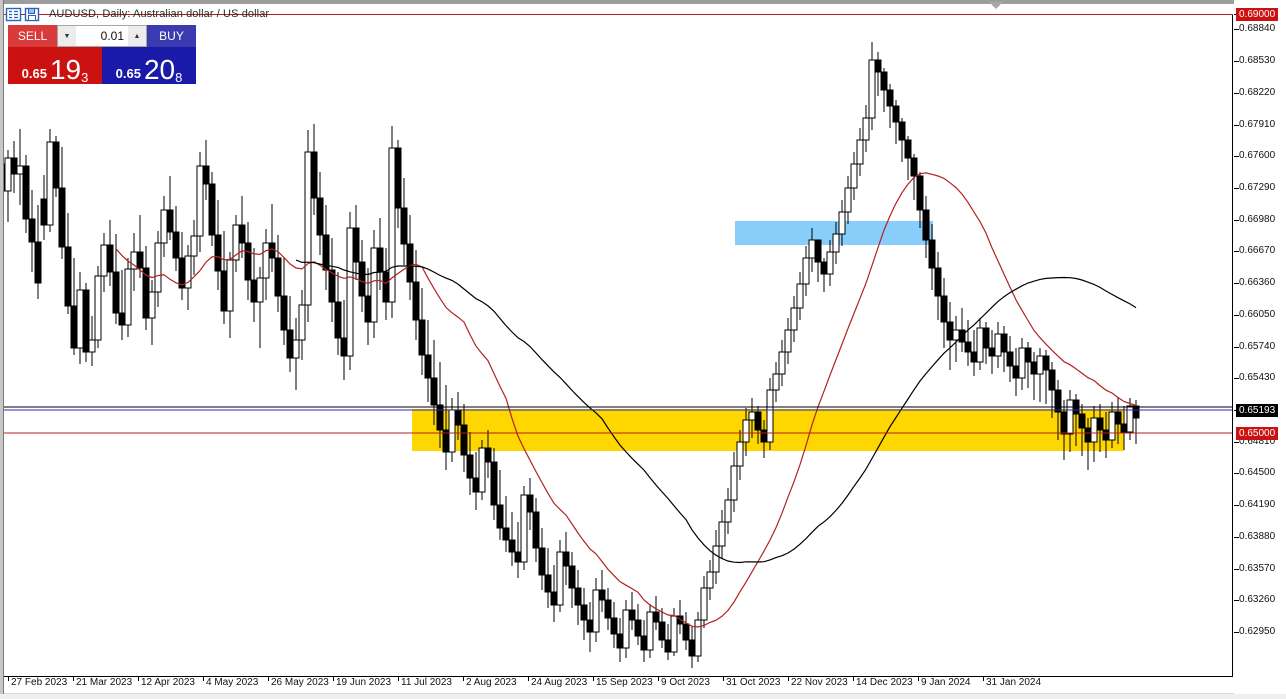 Image resolution: width=1286 pixels, height=699 pixels. What do you see at coordinates (753, 682) in the screenshot?
I see `time-tick-label: 31 Oct 2023` at bounding box center [753, 682].